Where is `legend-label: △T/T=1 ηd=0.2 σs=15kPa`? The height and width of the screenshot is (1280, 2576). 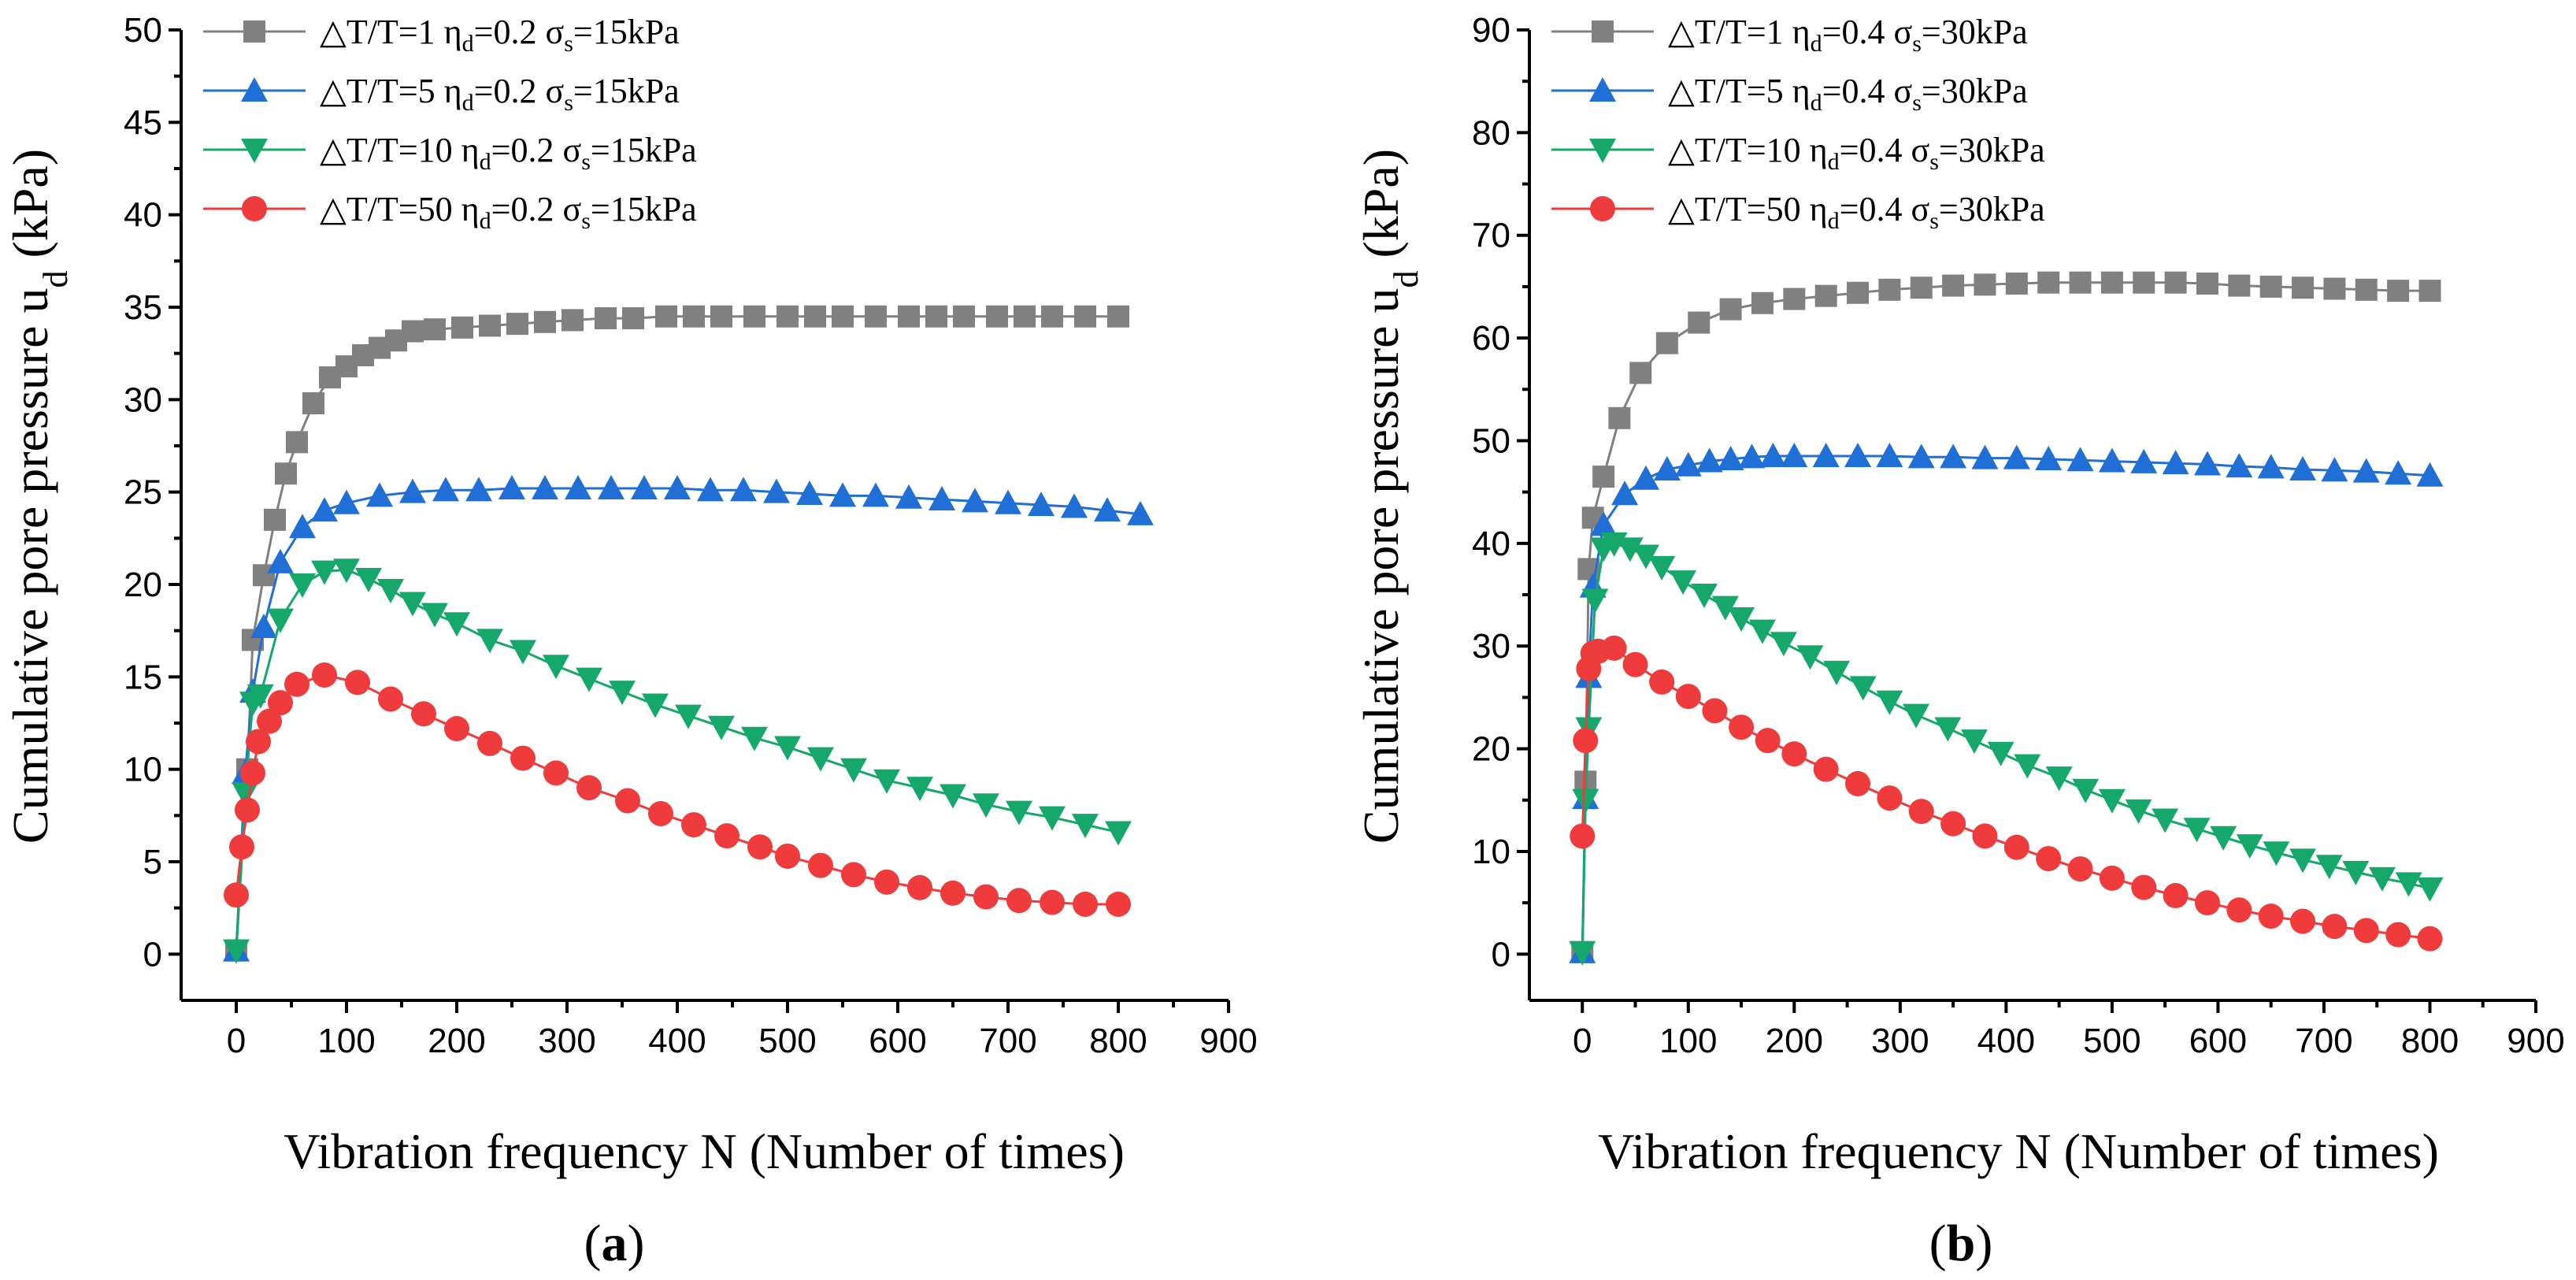 legend-label: △T/T=1 ηd=0.2 σs=15kPa is located at coordinates (500, 35).